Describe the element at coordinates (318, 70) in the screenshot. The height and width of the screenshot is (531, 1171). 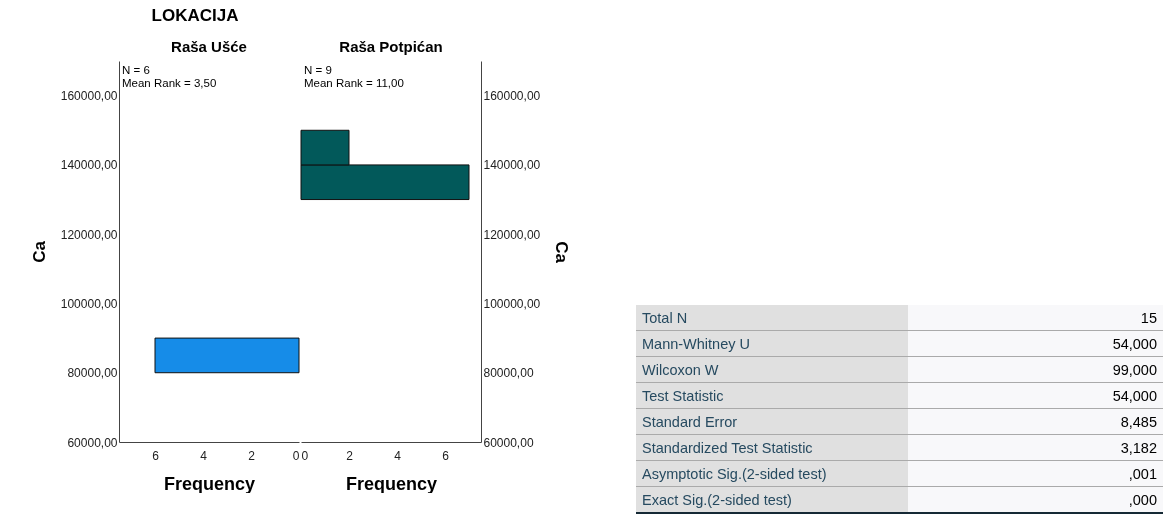
I see `annotation: N = 9` at that location.